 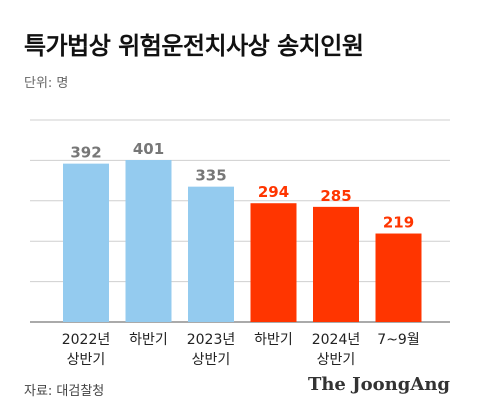 I want to click on chart-title: 특가법상 위험운전치사상 송치인원, so click(x=194, y=46).